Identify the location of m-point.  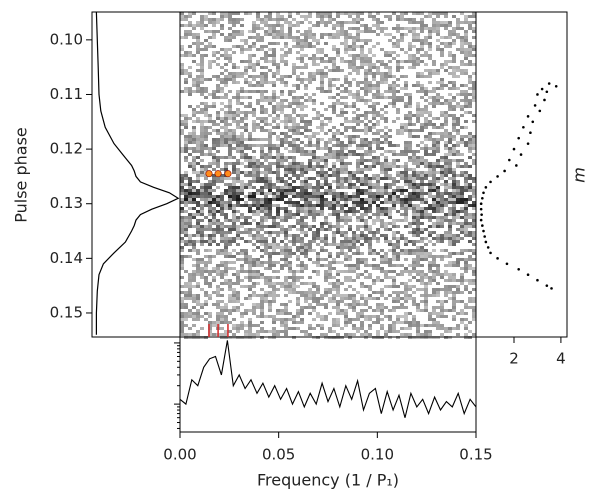
(507, 264).